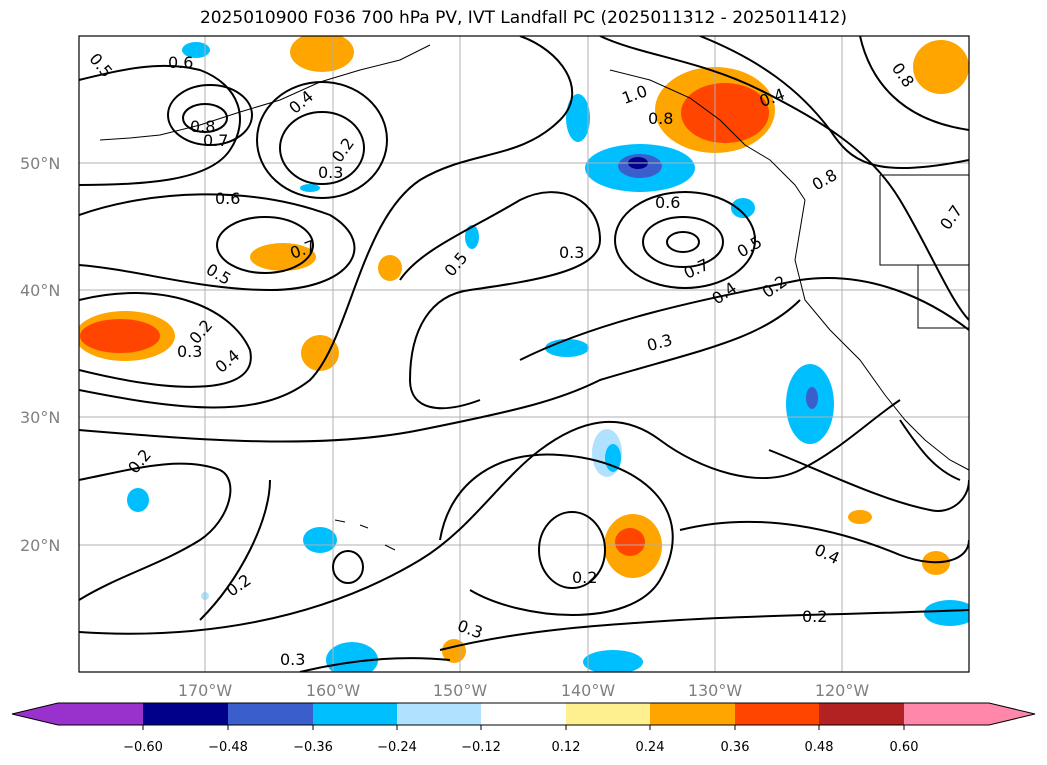 Image resolution: width=1047 pixels, height=765 pixels. I want to click on longitude-labels: 170°W 160°W 150°W 140°W 130°W 120°W, so click(524, 690).